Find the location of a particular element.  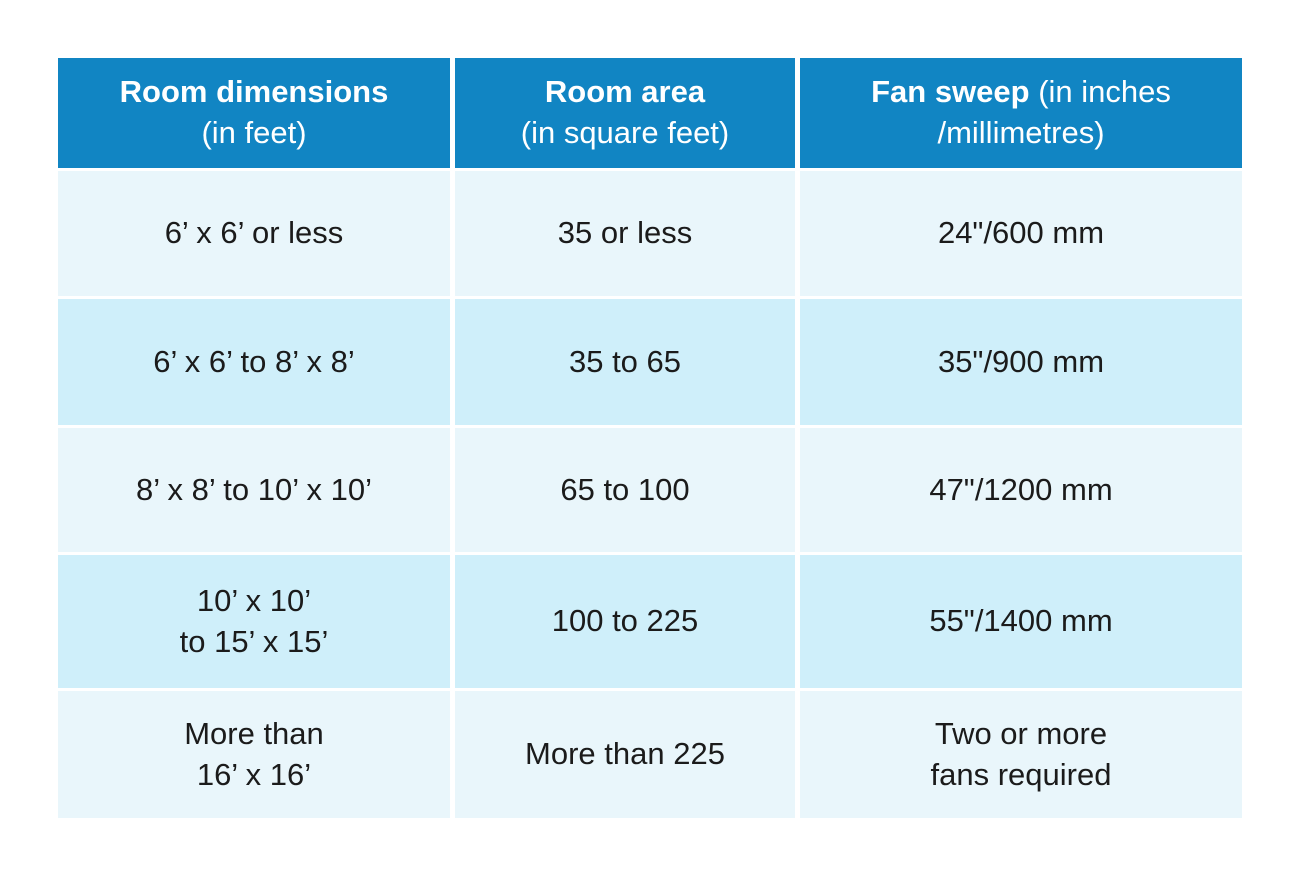

header-fan-sweep-unit: (in inches /millimetres) is located at coordinates (1054, 112).